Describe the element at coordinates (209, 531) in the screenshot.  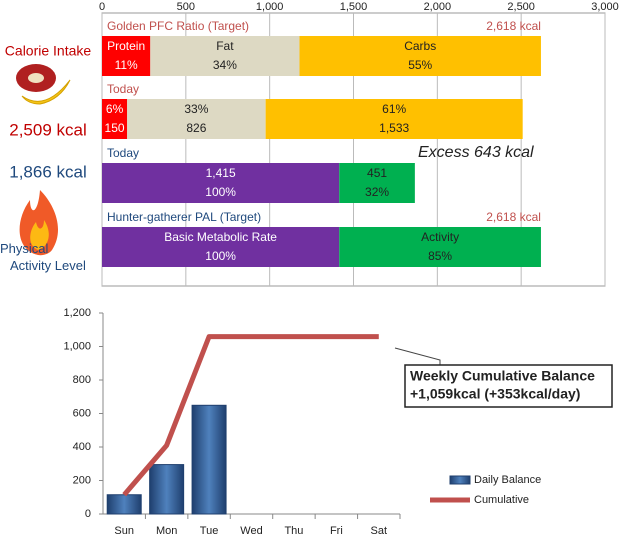
I see `x-tick-label: Tue` at that location.